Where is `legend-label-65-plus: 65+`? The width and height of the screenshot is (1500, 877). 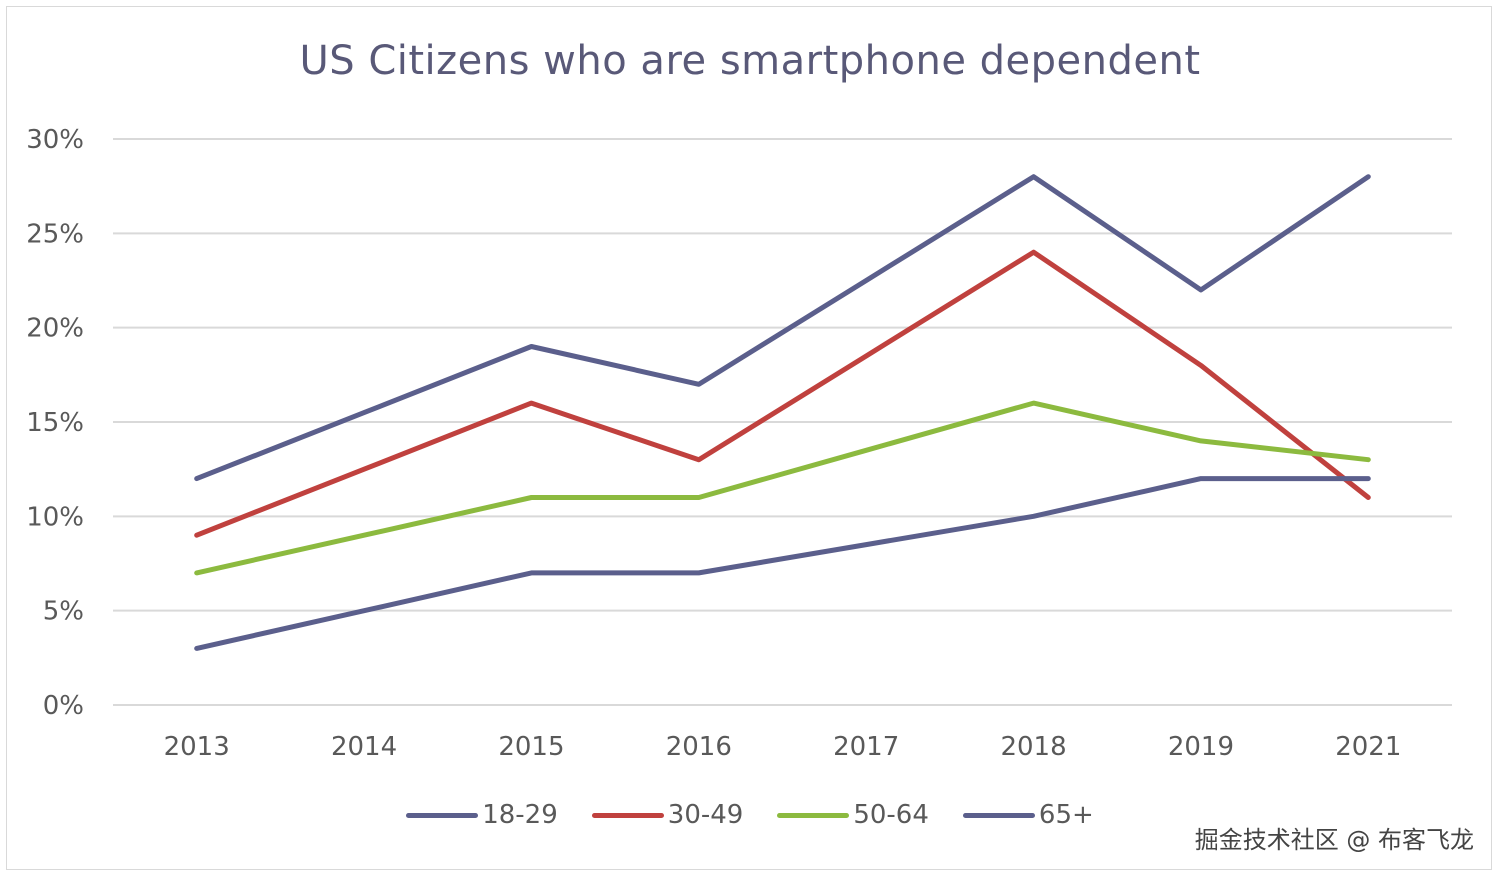 legend-label-65-plus: 65+ is located at coordinates (1066, 815).